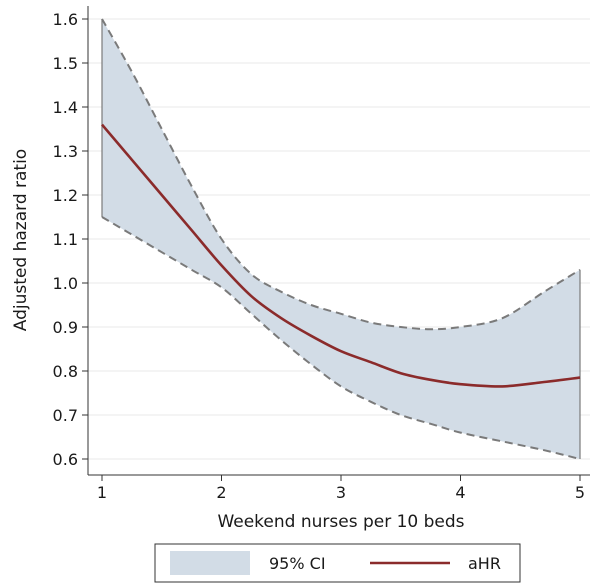  I want to click on x-tick-label: 4, so click(460, 492).